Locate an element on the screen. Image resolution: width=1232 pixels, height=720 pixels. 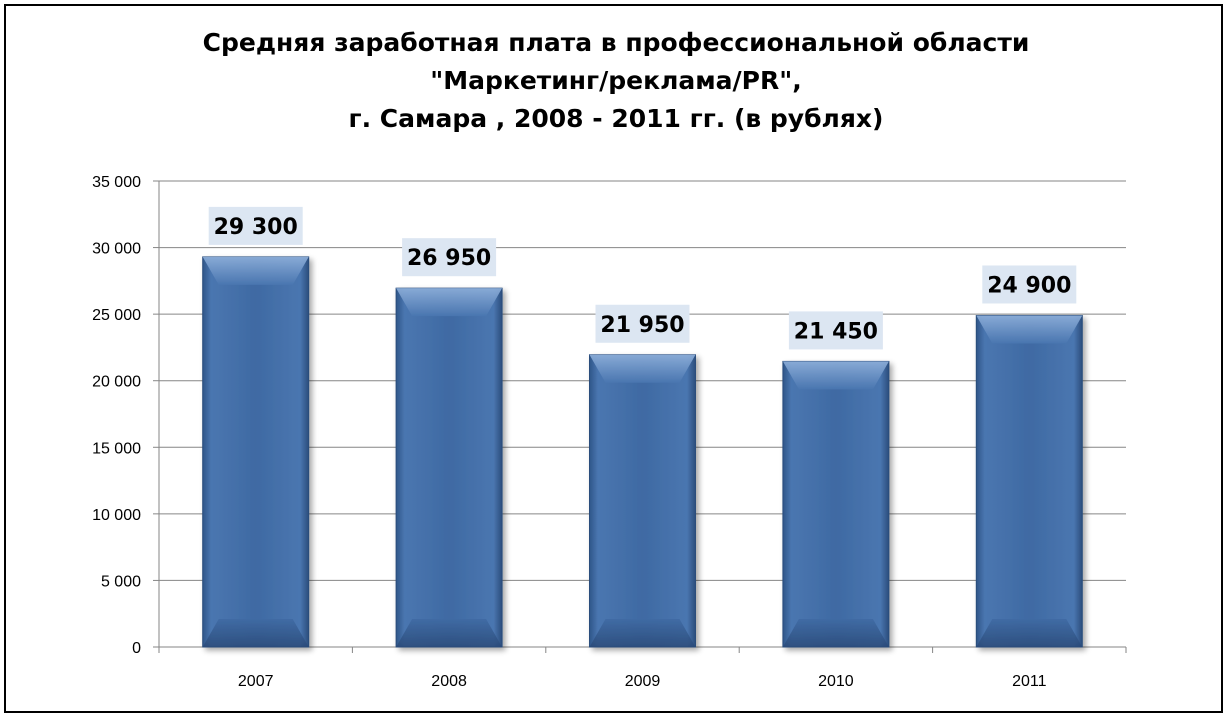
bar-2009 is located at coordinates (642, 501).